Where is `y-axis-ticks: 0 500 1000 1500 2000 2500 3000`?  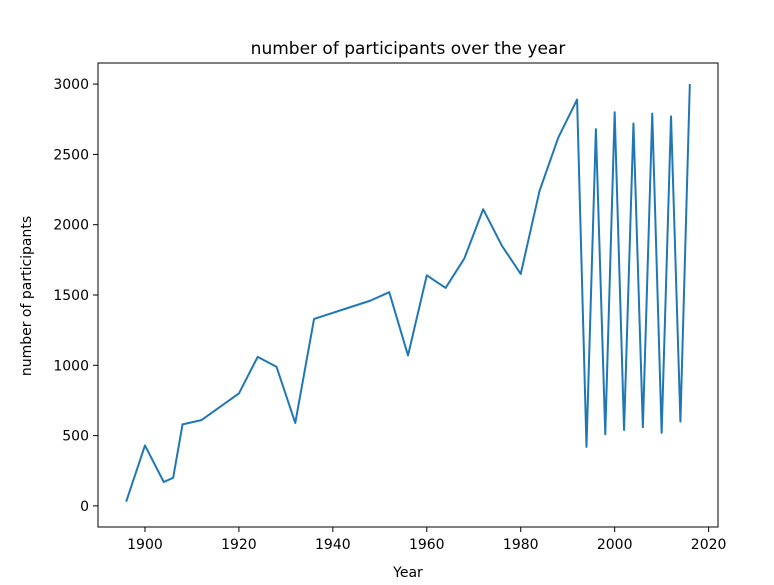 y-axis-ticks: 0 500 1000 1500 2000 2500 3000 is located at coordinates (75, 296).